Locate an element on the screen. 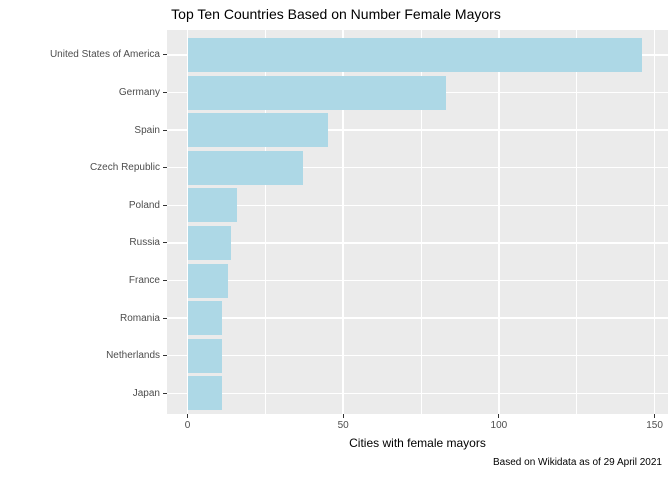 The width and height of the screenshot is (672, 480). bar-romania is located at coordinates (204, 318).